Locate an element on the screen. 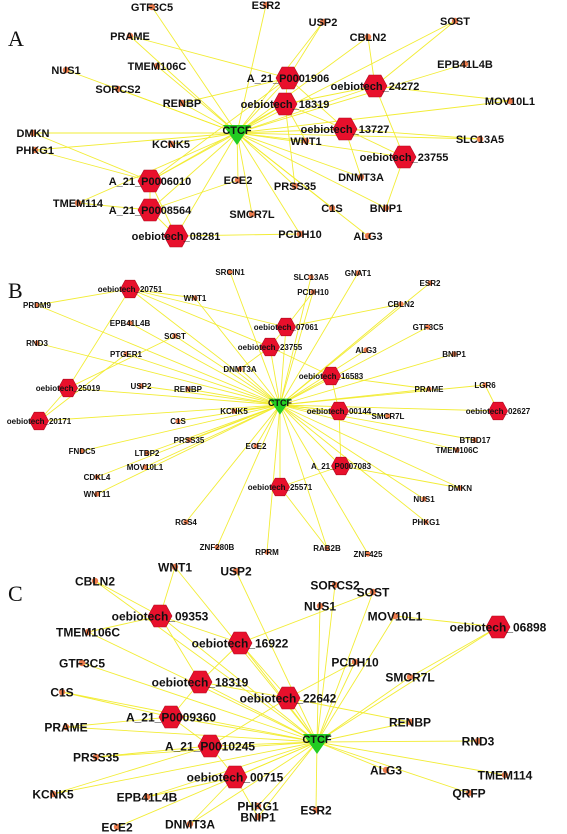 Image resolution: width=567 pixels, height=834 pixels. node-label-43: oebiotech_25571 is located at coordinates (280, 487).